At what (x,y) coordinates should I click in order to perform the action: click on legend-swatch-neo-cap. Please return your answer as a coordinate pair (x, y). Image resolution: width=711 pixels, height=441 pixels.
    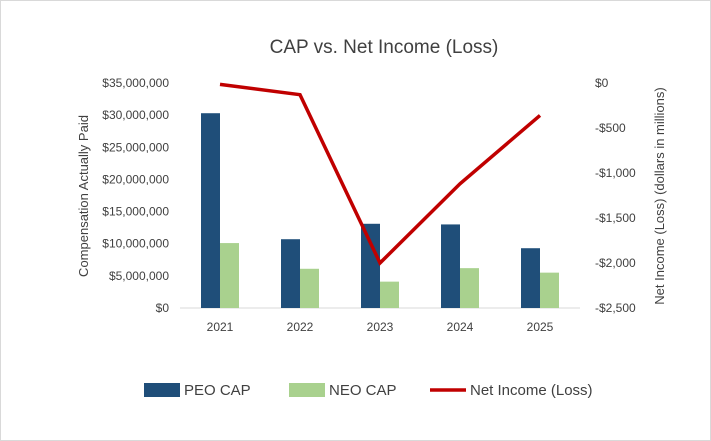
    Looking at the image, I should click on (307, 390).